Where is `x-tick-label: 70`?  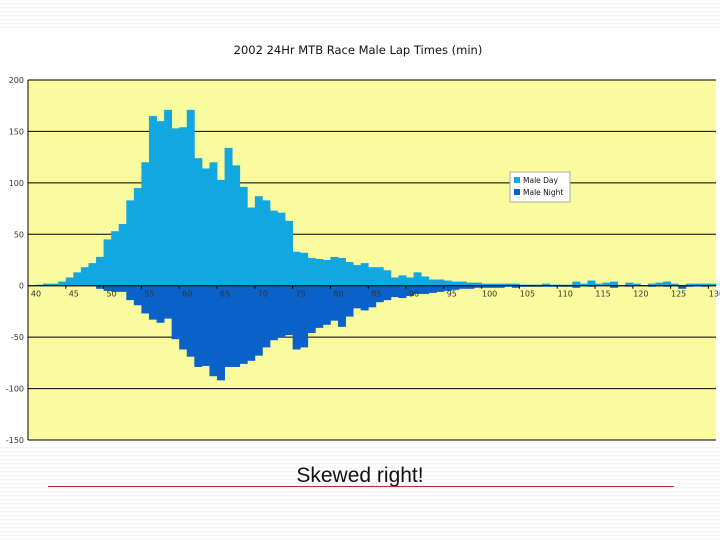
x-tick-label: 70 is located at coordinates (263, 294).